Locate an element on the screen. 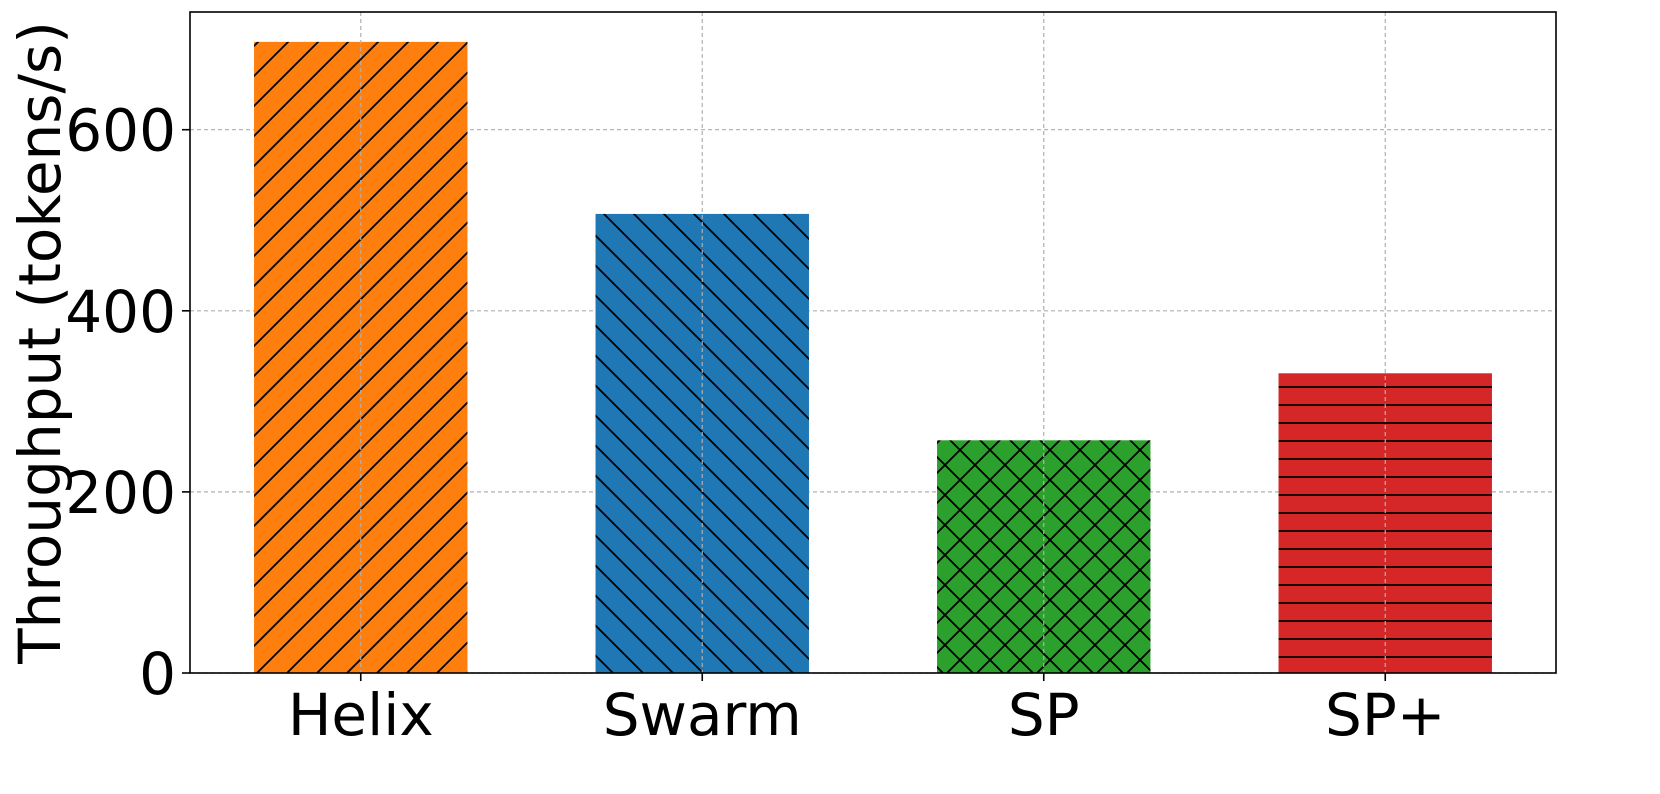 The width and height of the screenshot is (1660, 794). y-tick-label: 400 is located at coordinates (120, 312).